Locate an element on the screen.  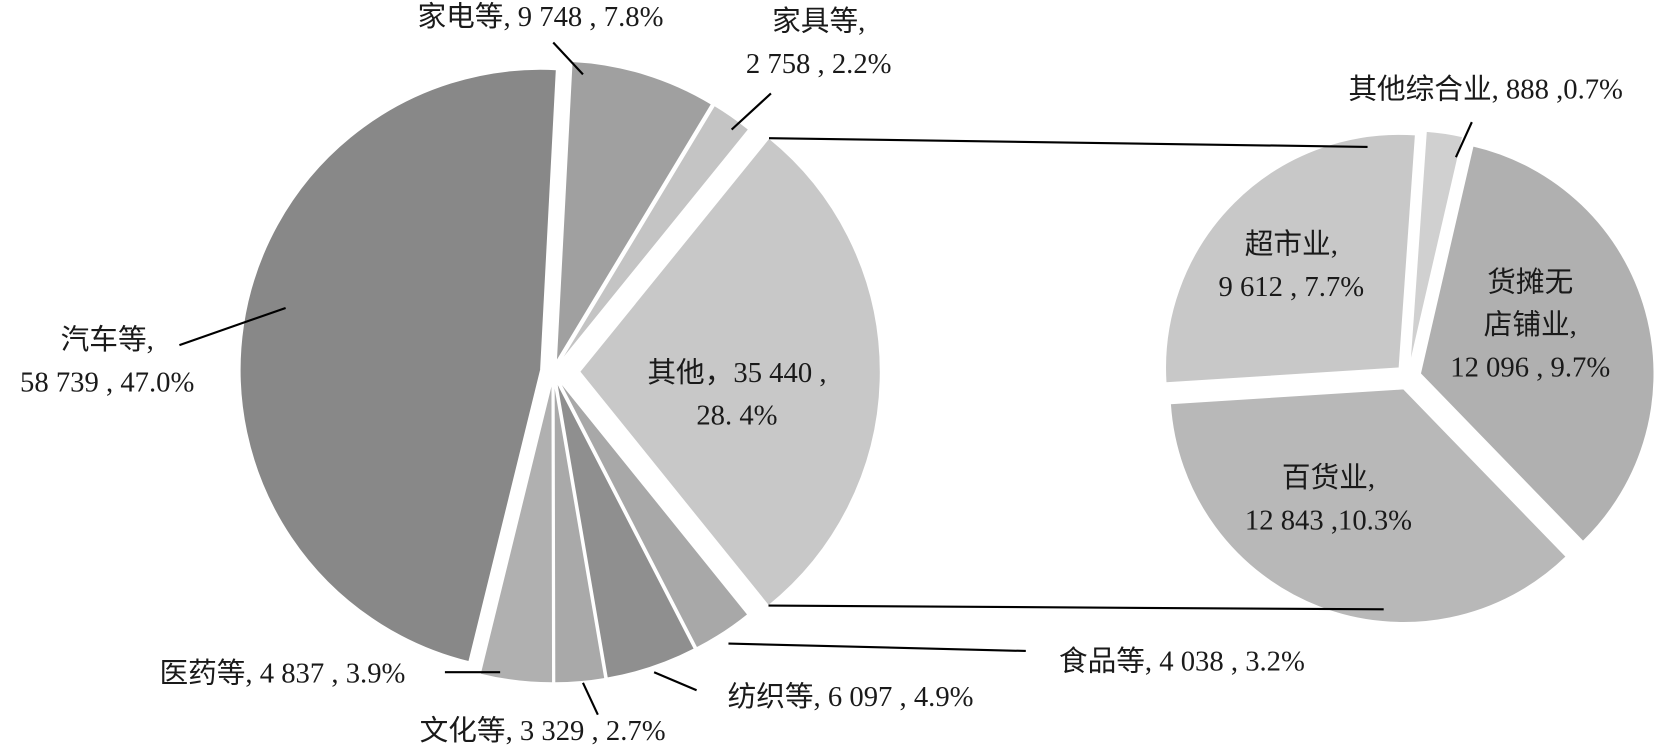
data-label-line: 家具等, is located at coordinates (818, 21).